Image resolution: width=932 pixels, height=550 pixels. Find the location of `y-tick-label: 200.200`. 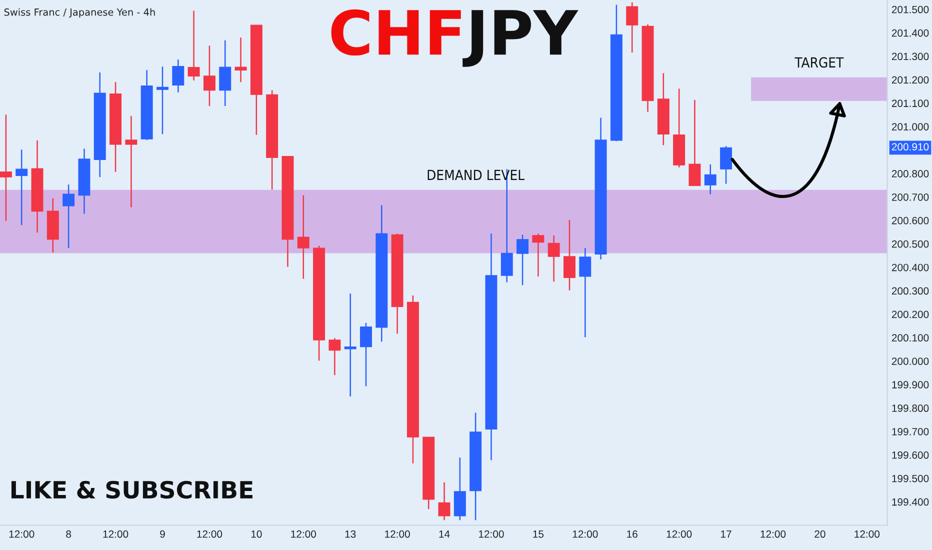

y-tick-label: 200.200 is located at coordinates (910, 314).